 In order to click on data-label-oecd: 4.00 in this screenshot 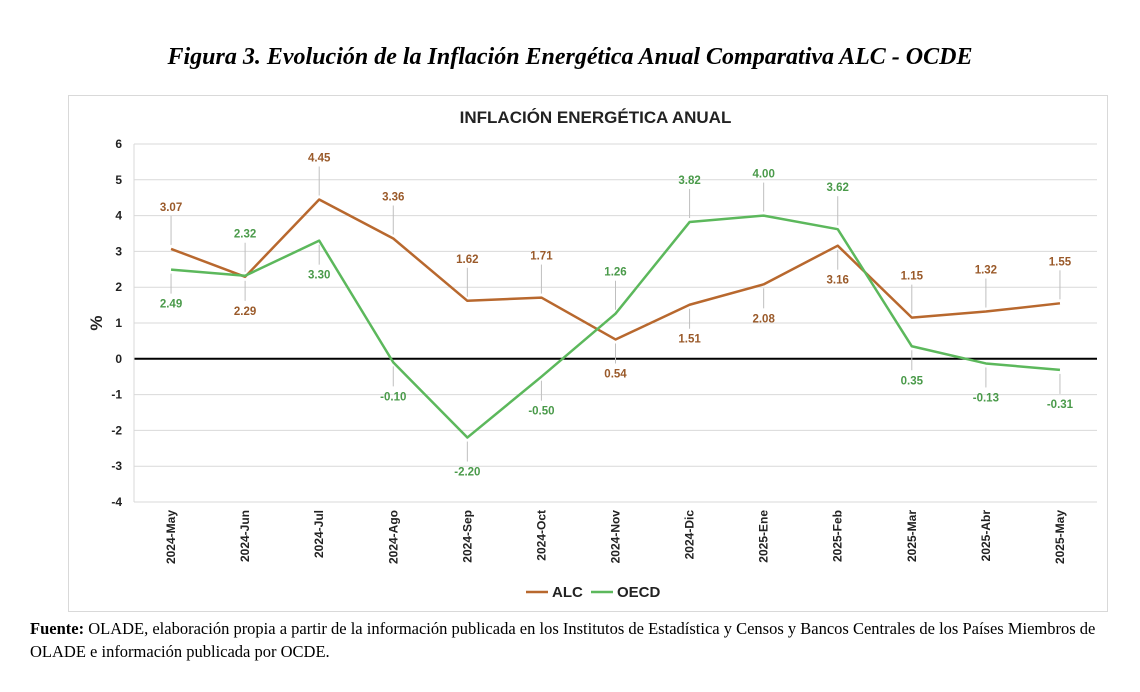, I will do `click(763, 175)`.